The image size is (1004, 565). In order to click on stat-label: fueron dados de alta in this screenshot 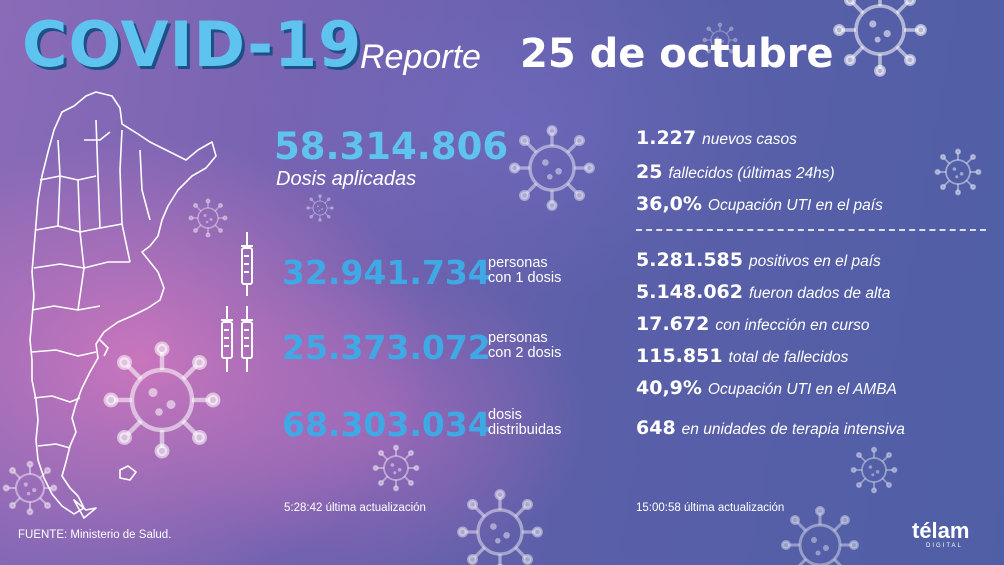, I will do `click(819, 293)`.